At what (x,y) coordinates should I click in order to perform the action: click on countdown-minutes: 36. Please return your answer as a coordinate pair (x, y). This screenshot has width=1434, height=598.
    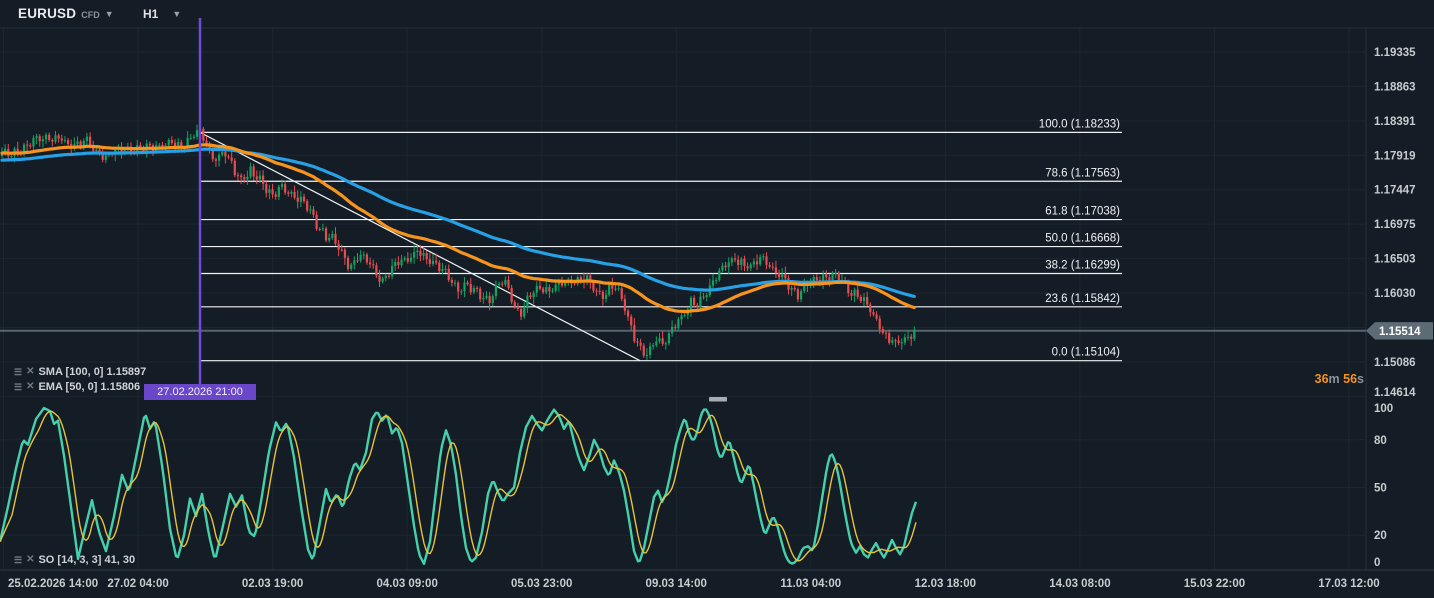
    Looking at the image, I should click on (1321, 379).